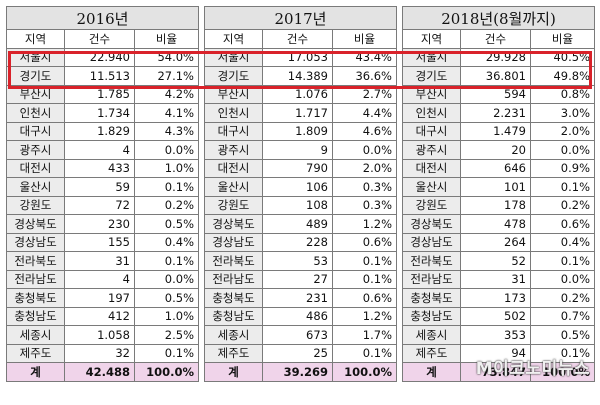 Image resolution: width=600 pixels, height=405 pixels. I want to click on count-cell: 22.940, so click(99, 57).